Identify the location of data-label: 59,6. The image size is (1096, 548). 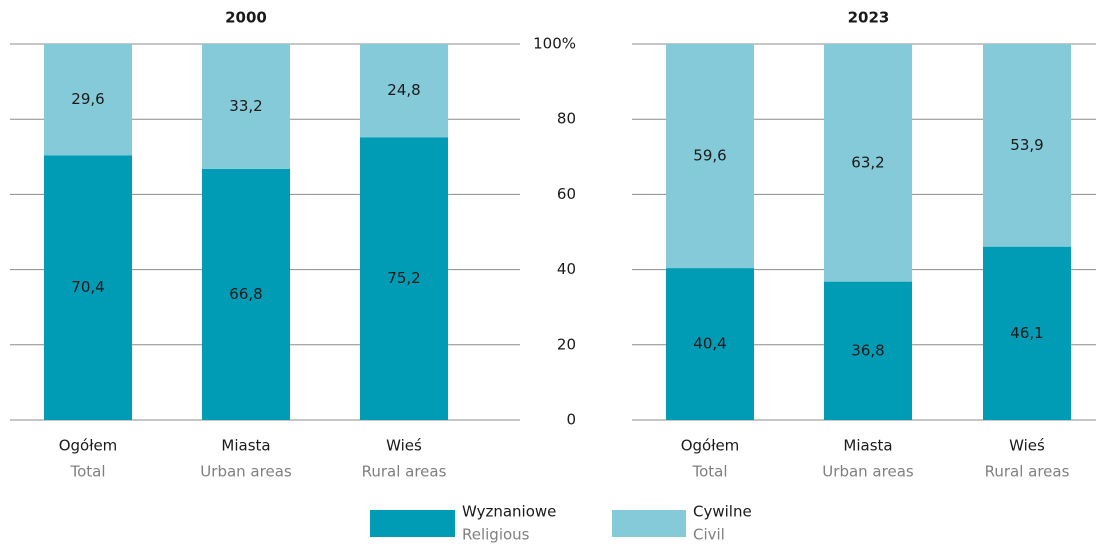
(709, 156).